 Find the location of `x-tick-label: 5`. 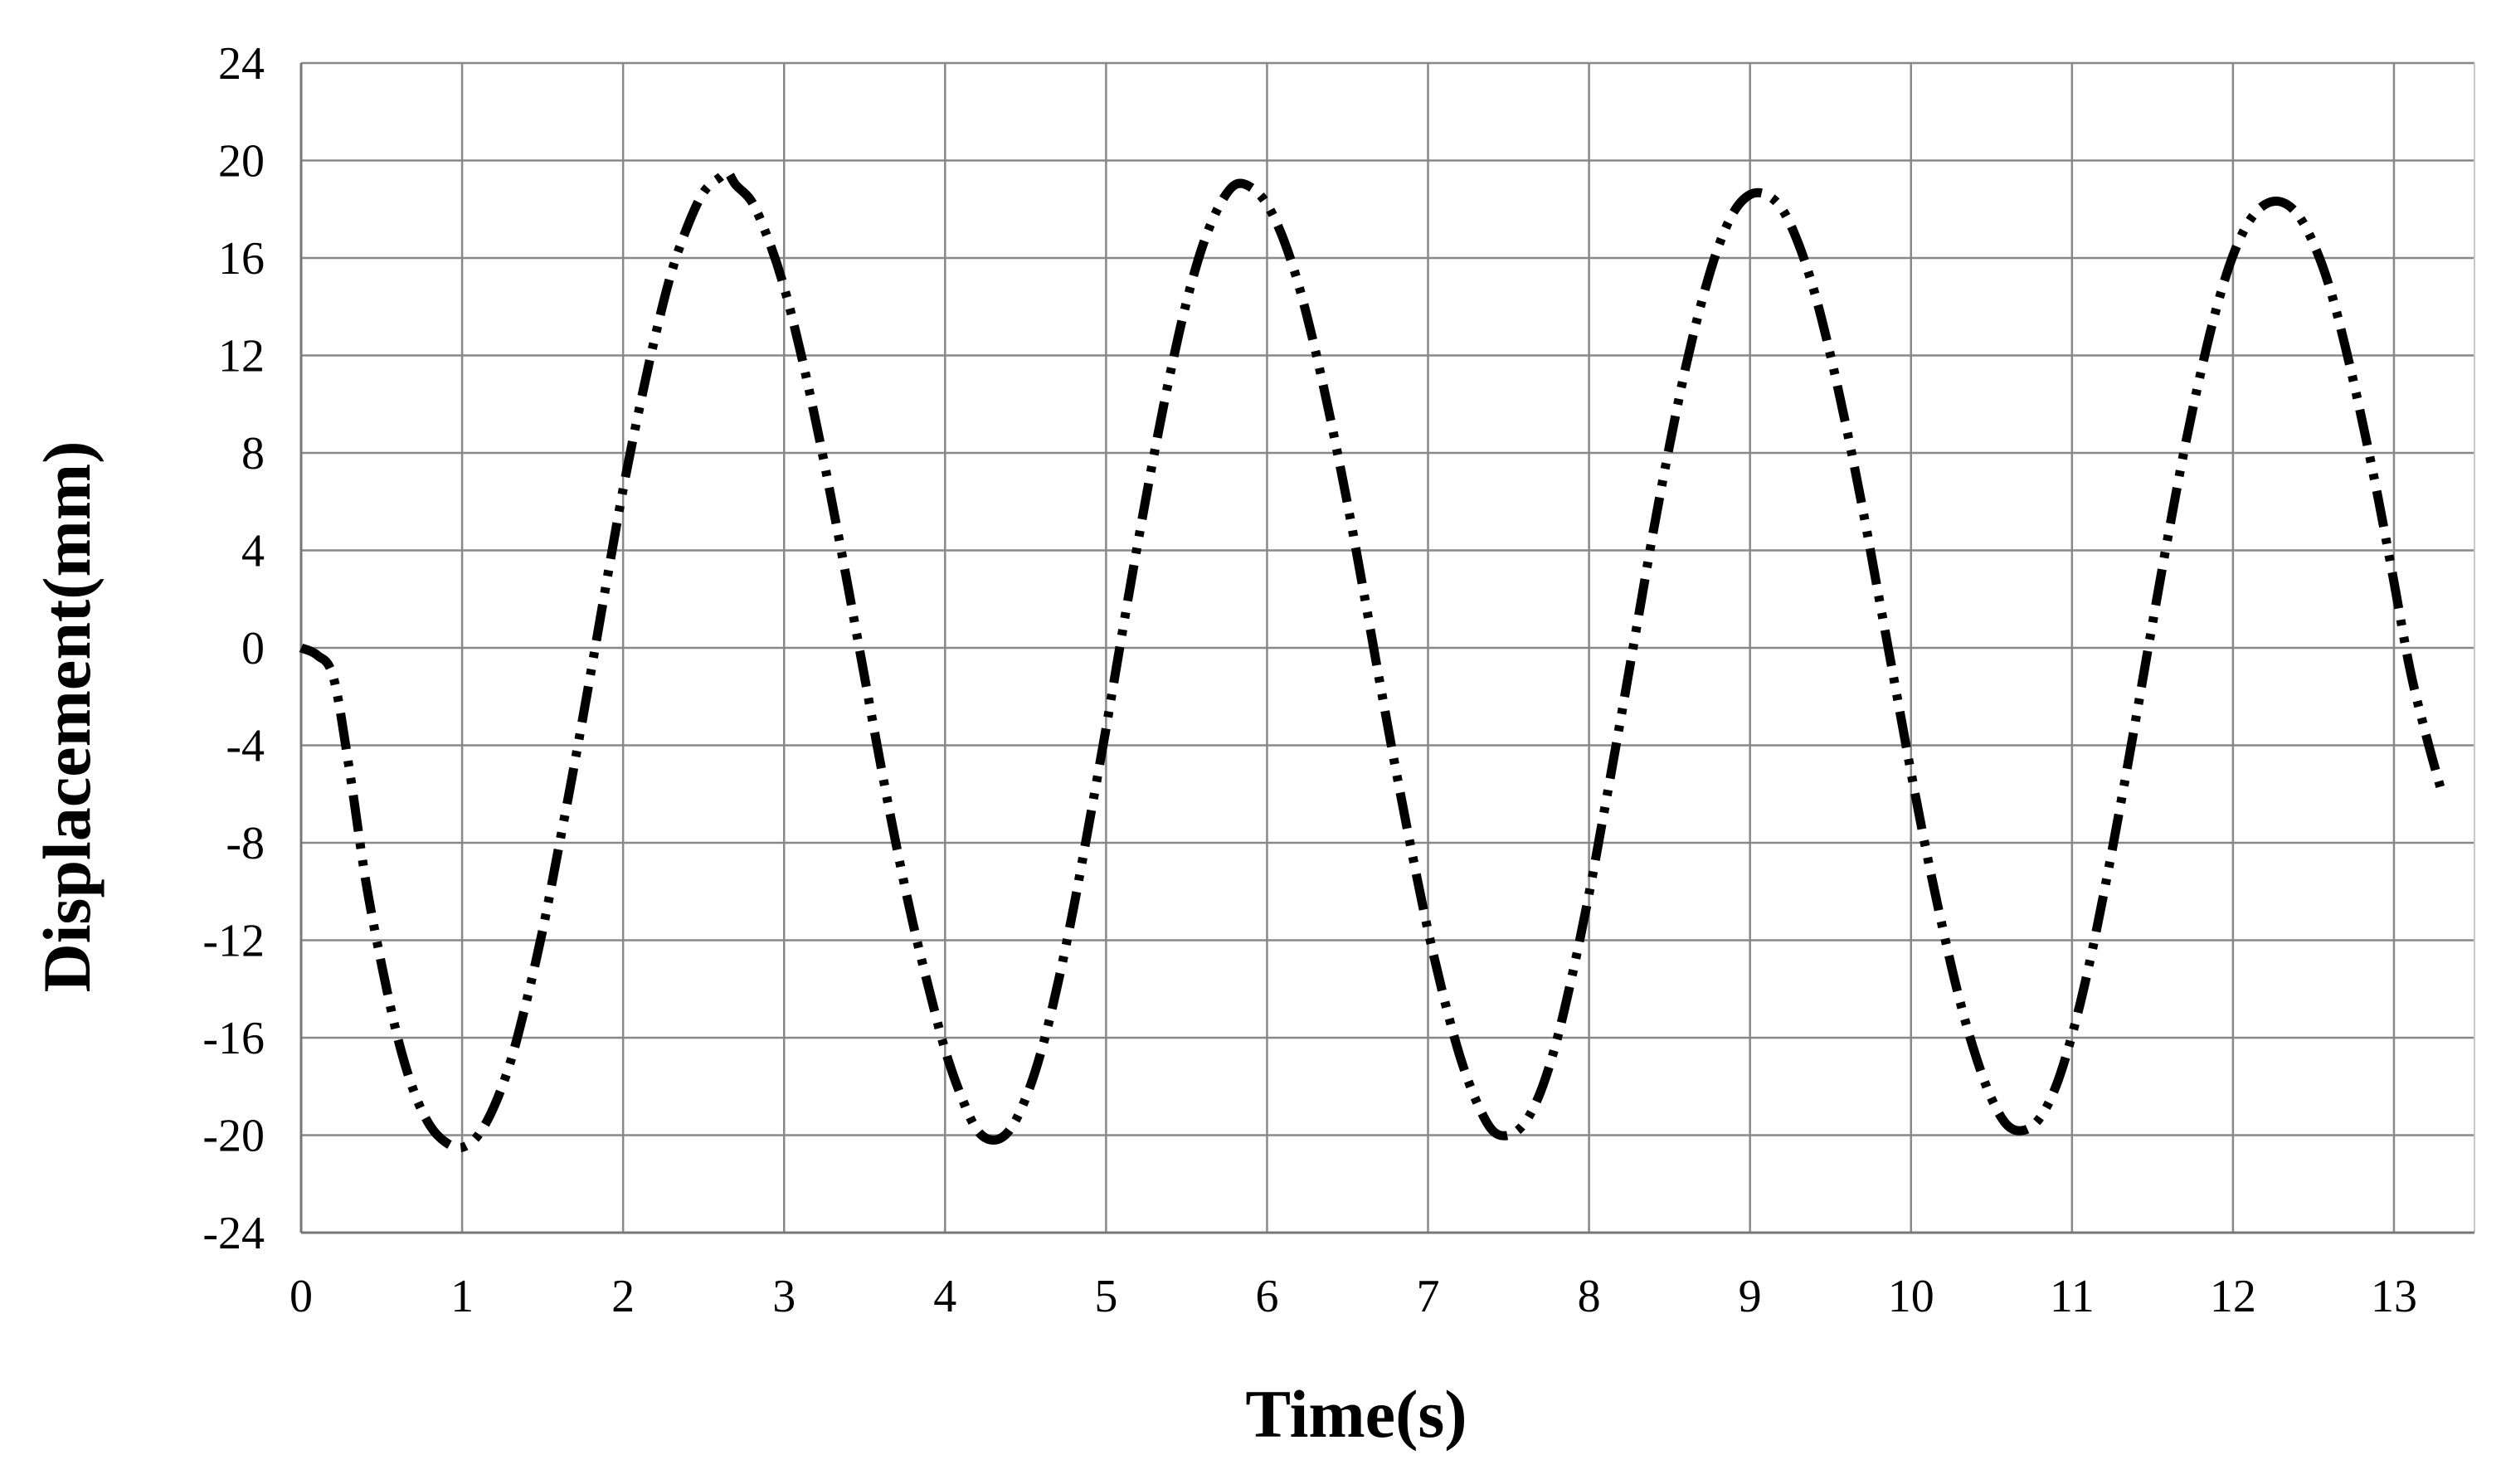

x-tick-label: 5 is located at coordinates (1105, 1296).